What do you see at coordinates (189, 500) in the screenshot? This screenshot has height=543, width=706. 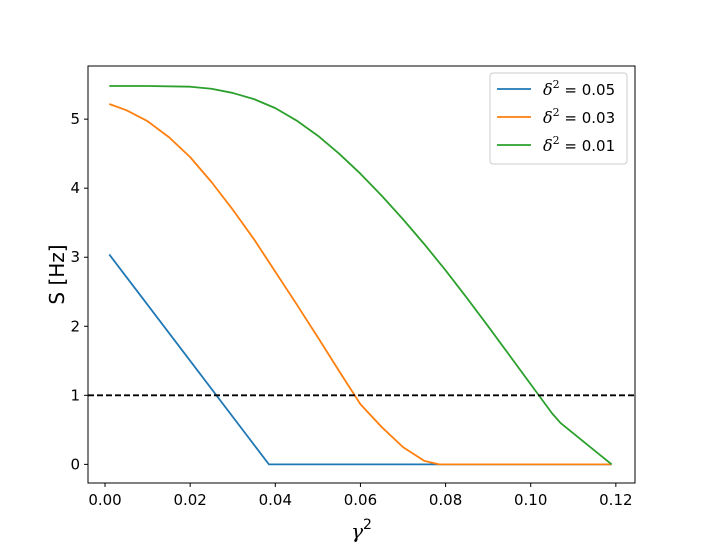 I see `x-tick-label: 0.02` at bounding box center [189, 500].